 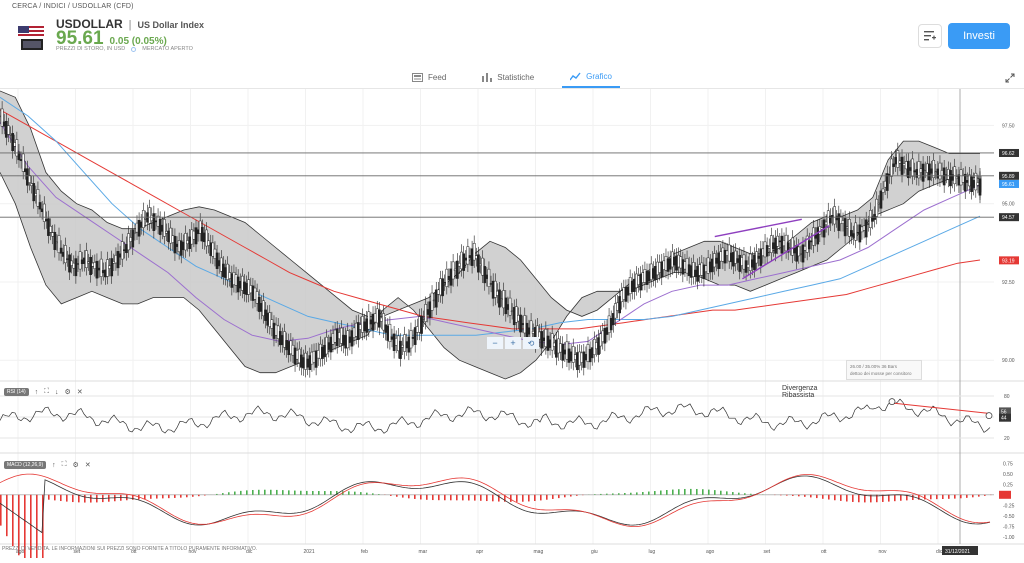 I want to click on price-tag-label: 95.61, so click(x=1008, y=185).